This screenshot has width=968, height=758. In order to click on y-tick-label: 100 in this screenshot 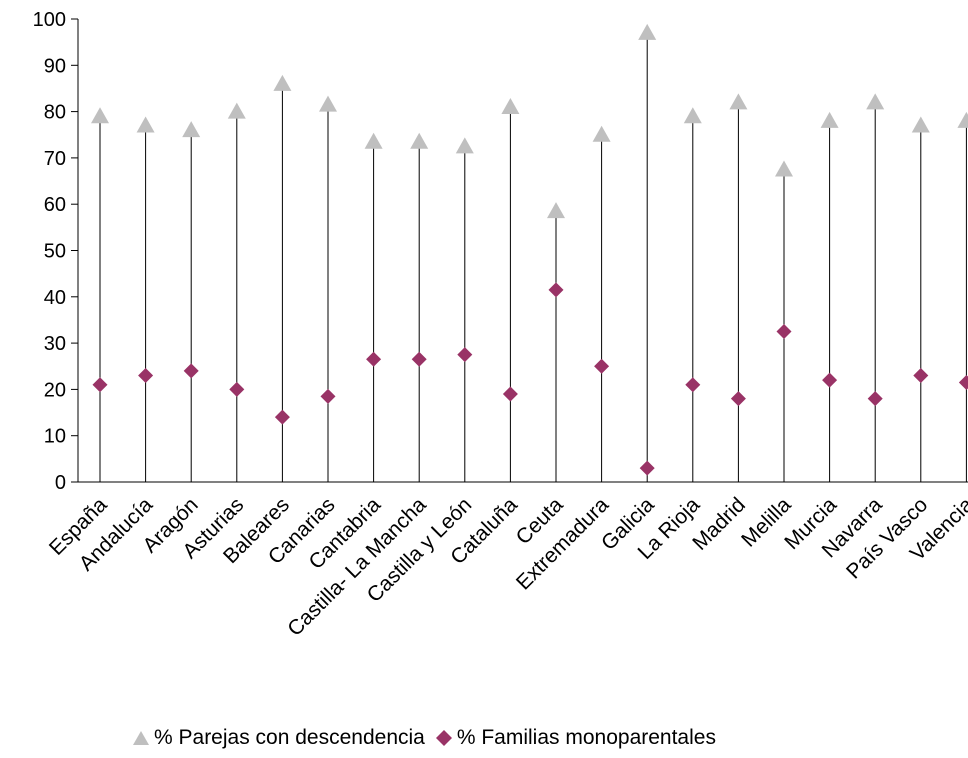, I will do `click(49, 20)`.